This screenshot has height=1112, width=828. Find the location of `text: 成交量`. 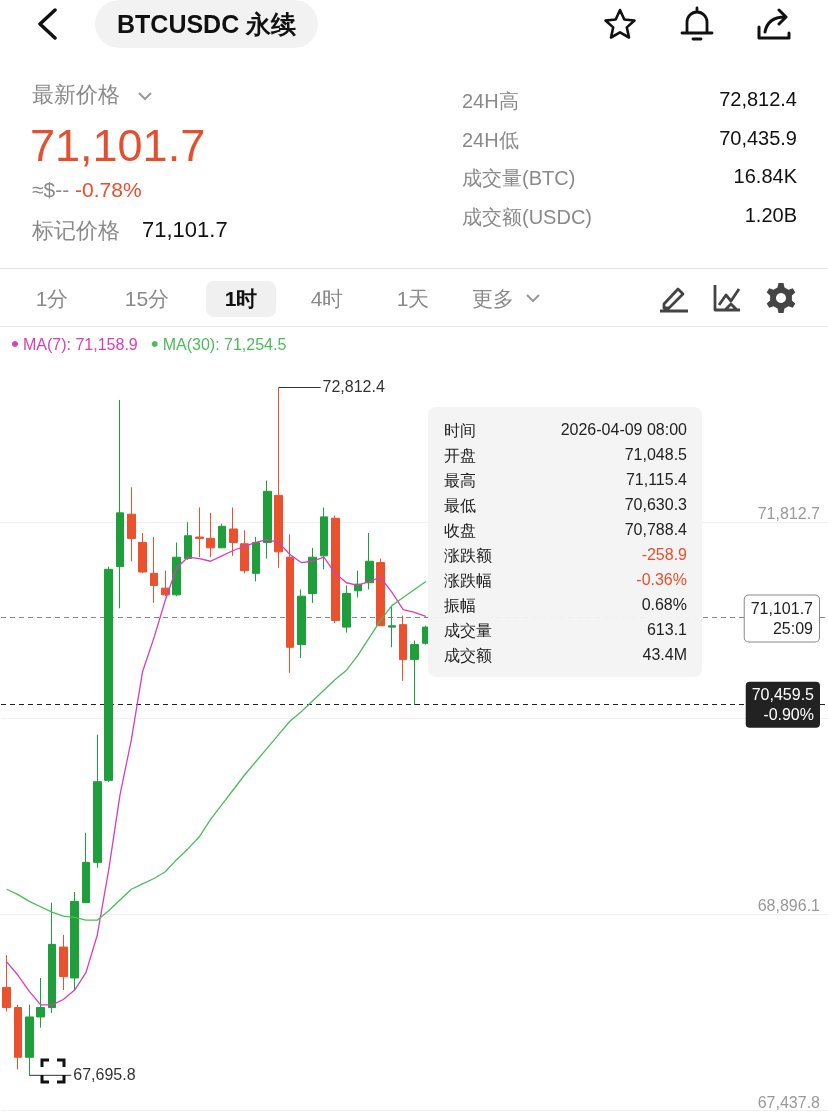

text: 成交量 is located at coordinates (468, 631).